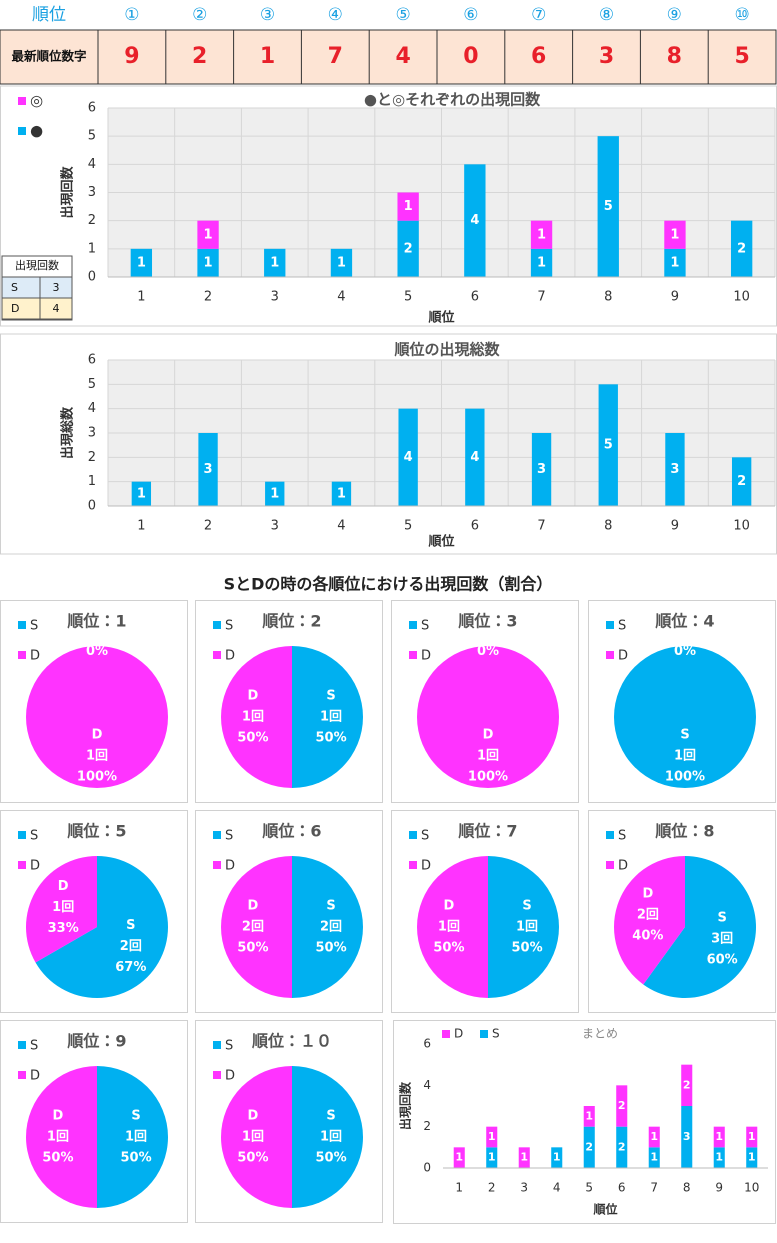 The width and height of the screenshot is (777, 1243). I want to click on x-tick-label: 4, so click(341, 297).